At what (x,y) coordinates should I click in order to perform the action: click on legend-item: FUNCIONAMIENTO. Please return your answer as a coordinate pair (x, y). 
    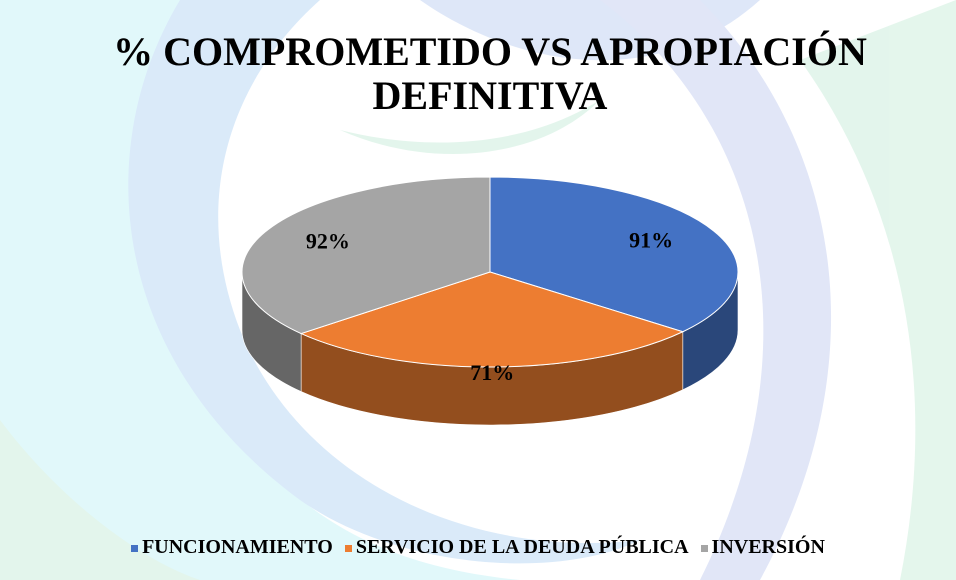
    Looking at the image, I should click on (232, 547).